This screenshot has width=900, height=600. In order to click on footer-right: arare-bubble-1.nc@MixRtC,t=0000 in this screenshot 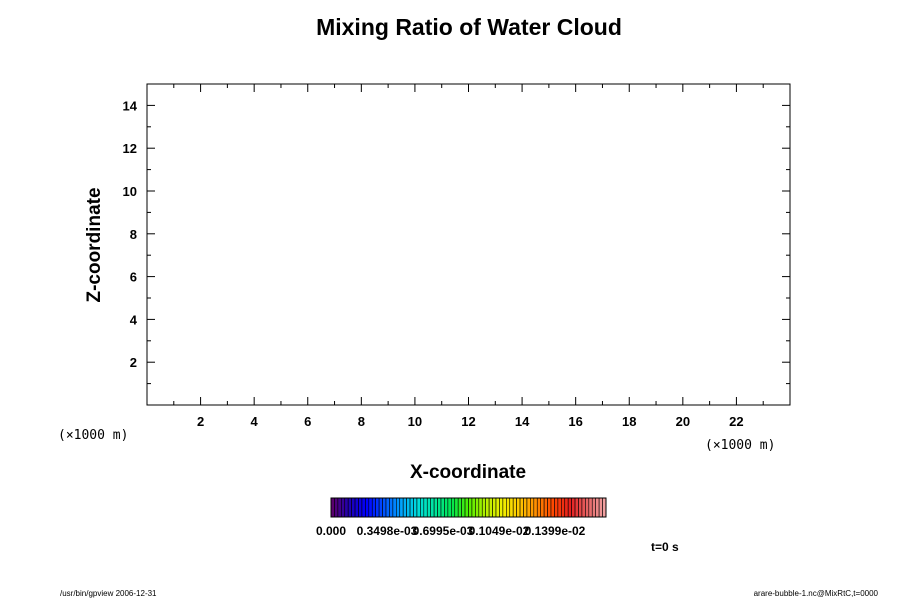, I will do `click(815, 593)`.